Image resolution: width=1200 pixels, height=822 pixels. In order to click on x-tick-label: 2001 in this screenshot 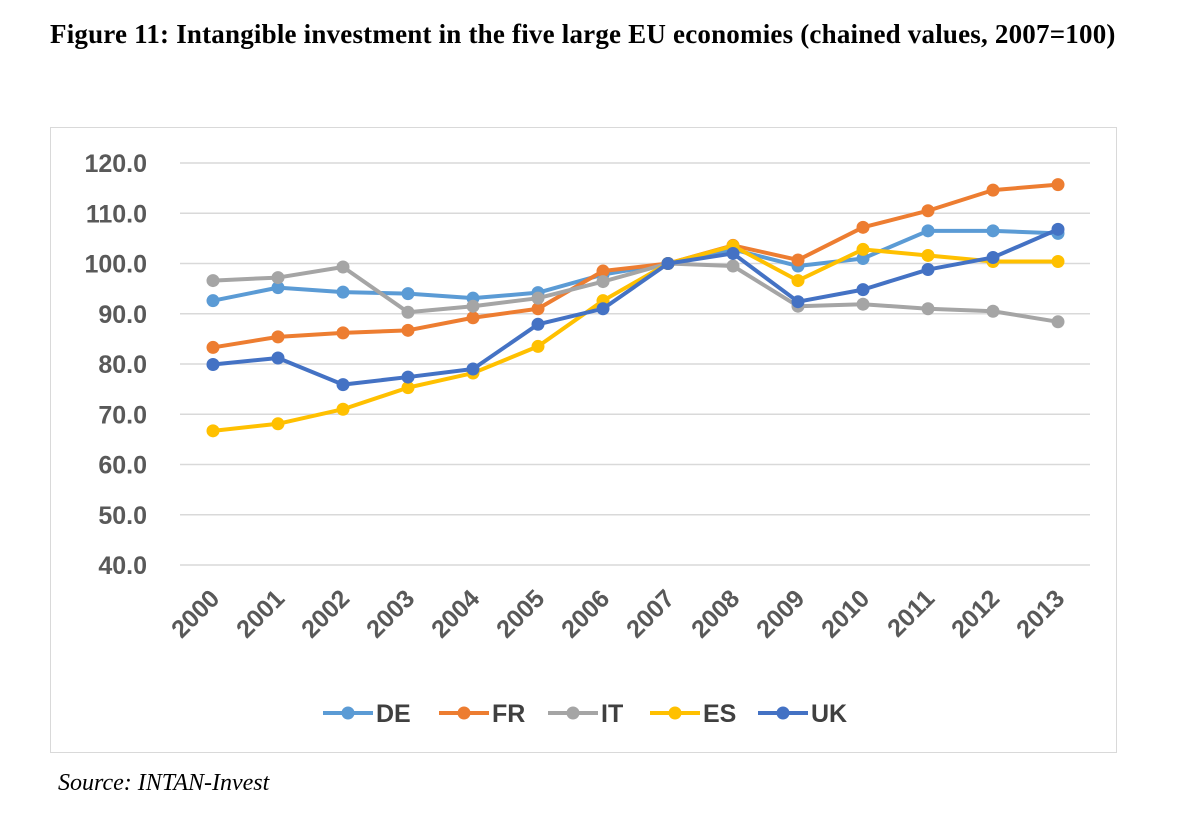, I will do `click(260, 613)`.